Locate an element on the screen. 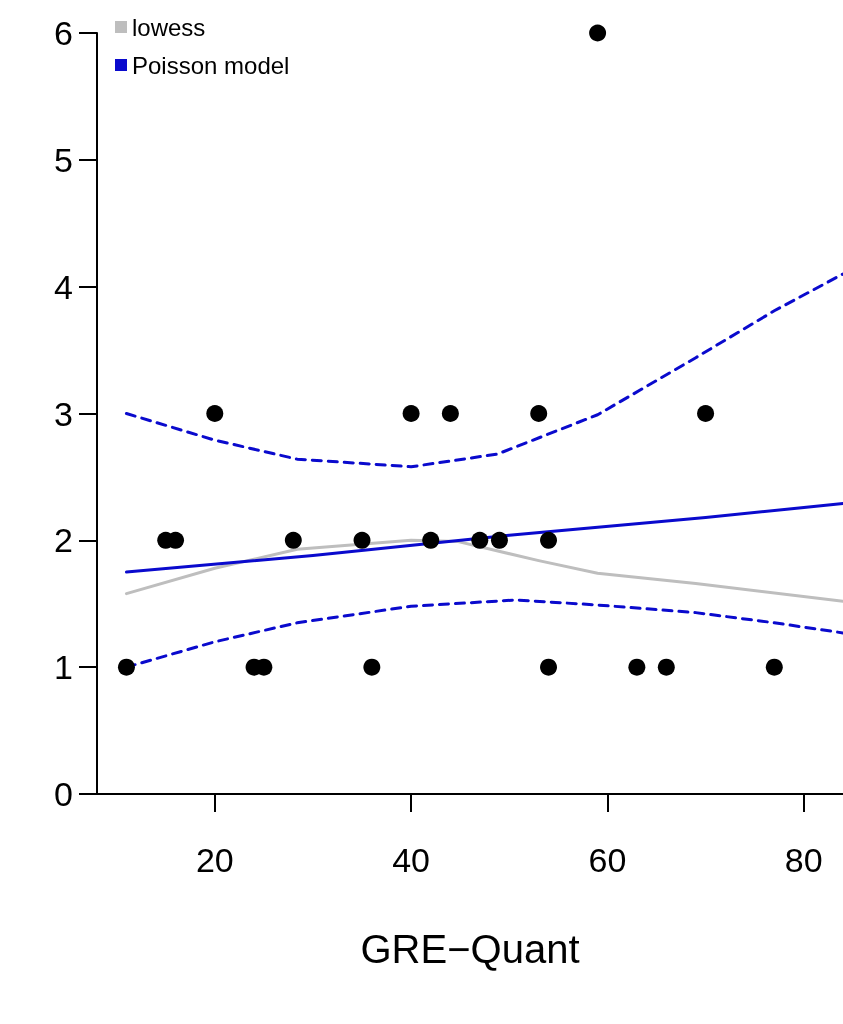  x-tick-label: 60 is located at coordinates (607, 860).